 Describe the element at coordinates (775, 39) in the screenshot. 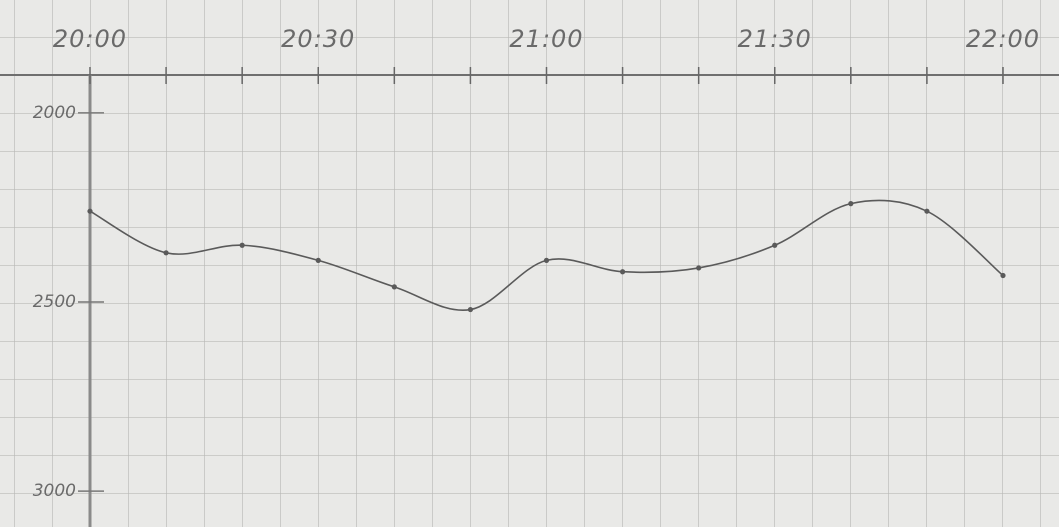

I see `x-tick-label: 21:30` at that location.